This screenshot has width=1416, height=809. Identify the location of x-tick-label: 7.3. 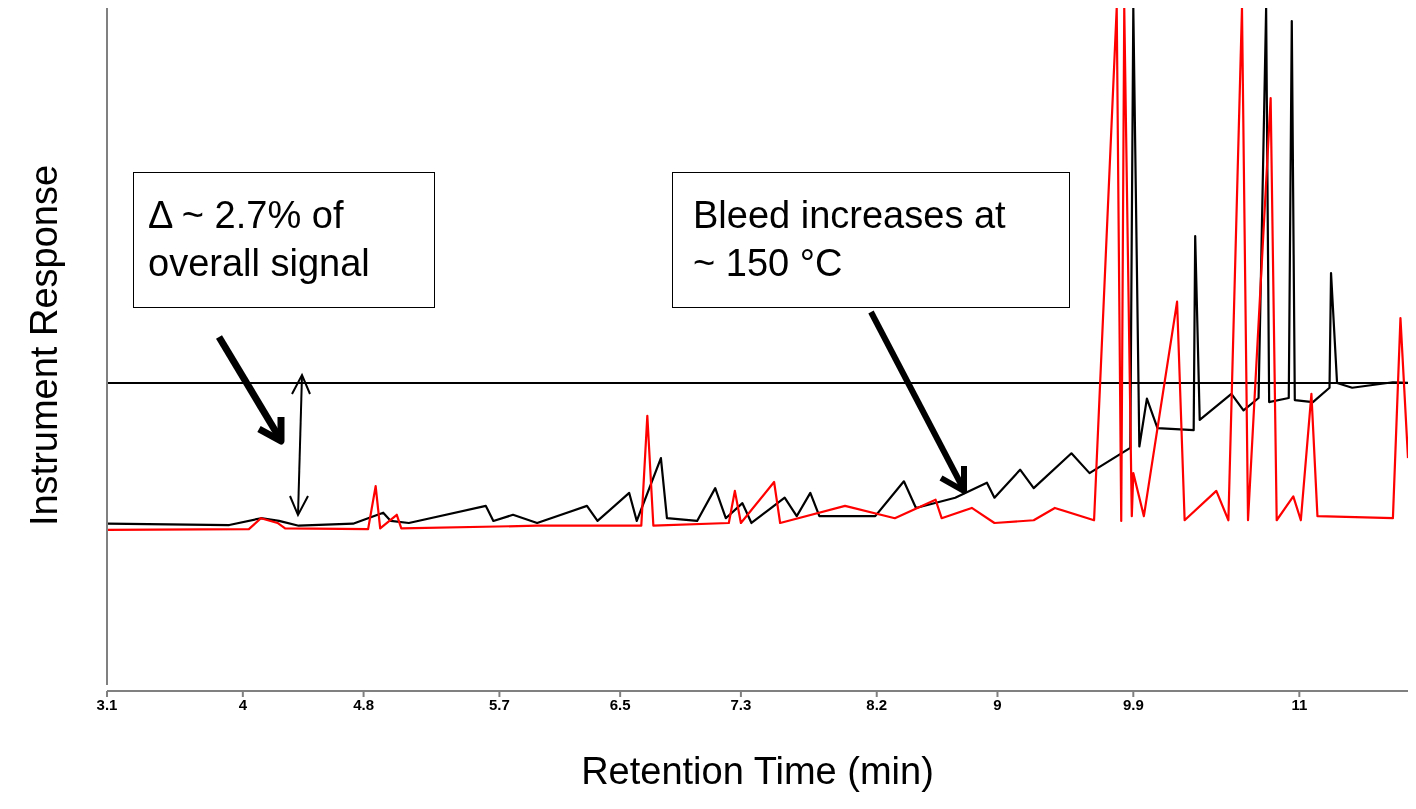
(741, 704).